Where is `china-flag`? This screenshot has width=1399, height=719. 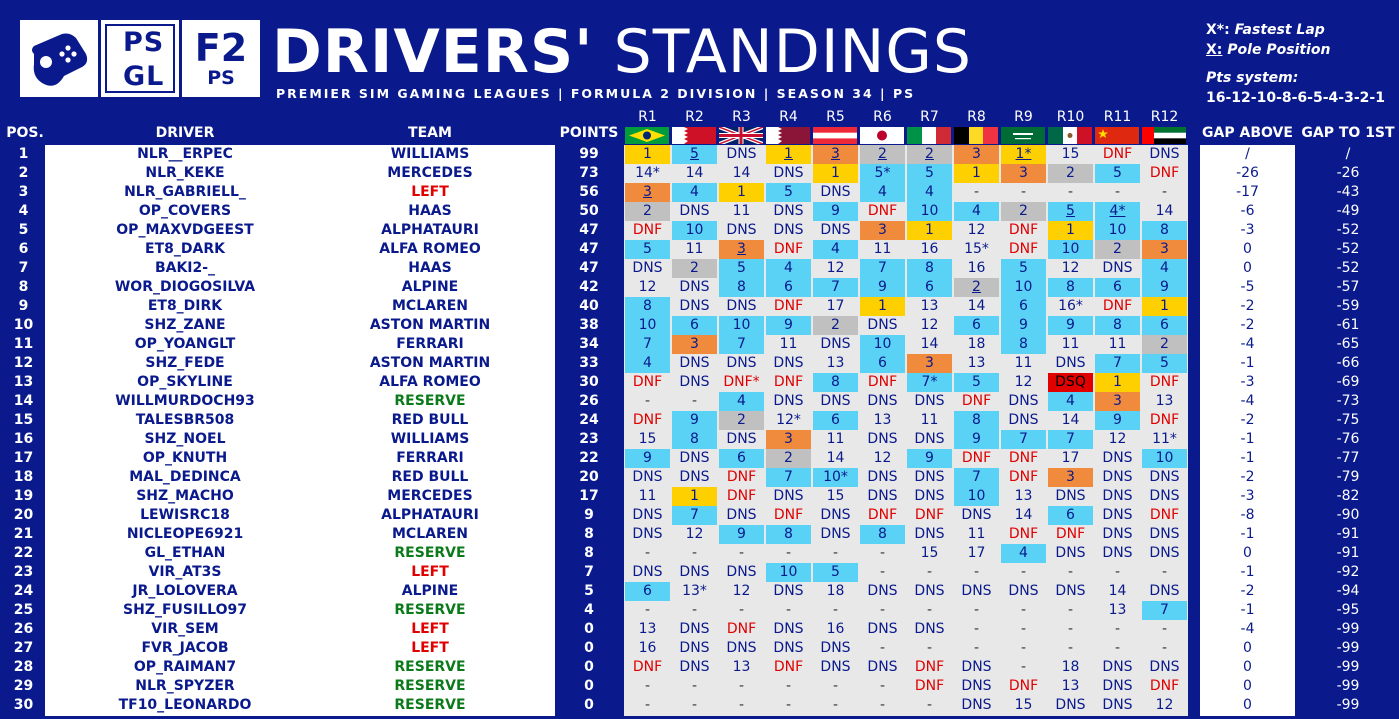 china-flag is located at coordinates (1117, 135).